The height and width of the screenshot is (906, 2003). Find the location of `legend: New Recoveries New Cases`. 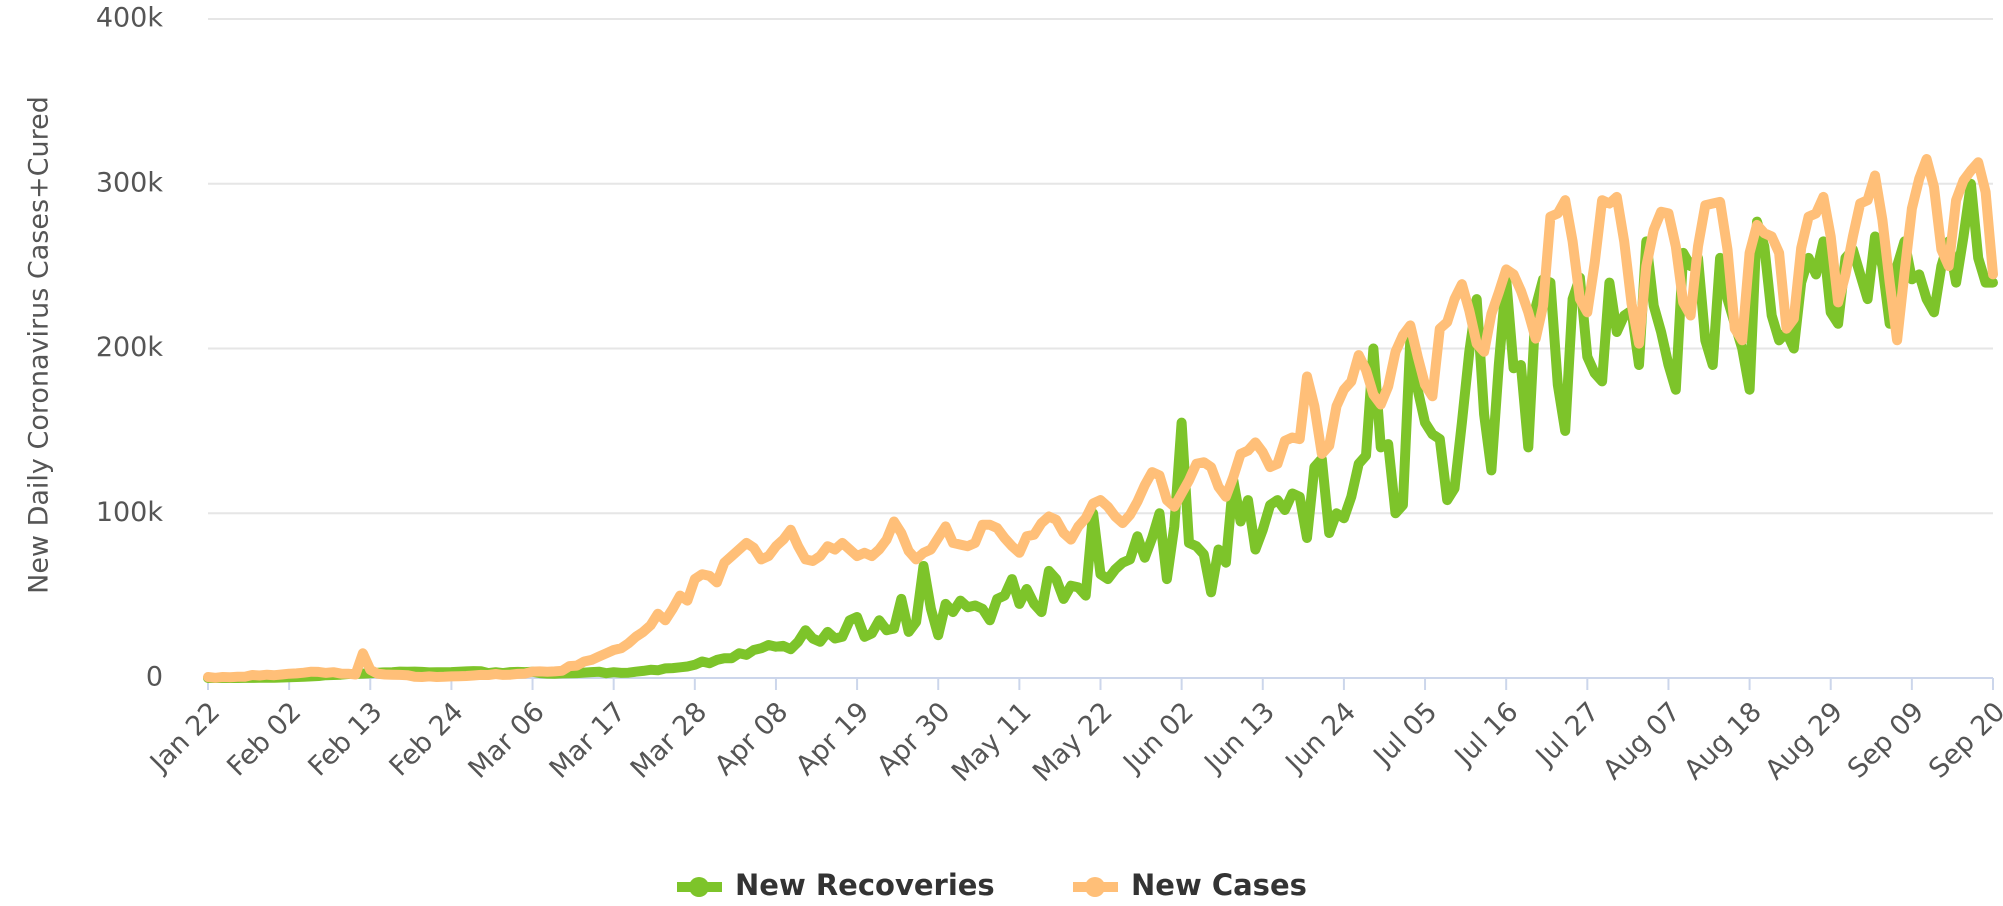

legend: New Recoveries New Cases is located at coordinates (992, 885).